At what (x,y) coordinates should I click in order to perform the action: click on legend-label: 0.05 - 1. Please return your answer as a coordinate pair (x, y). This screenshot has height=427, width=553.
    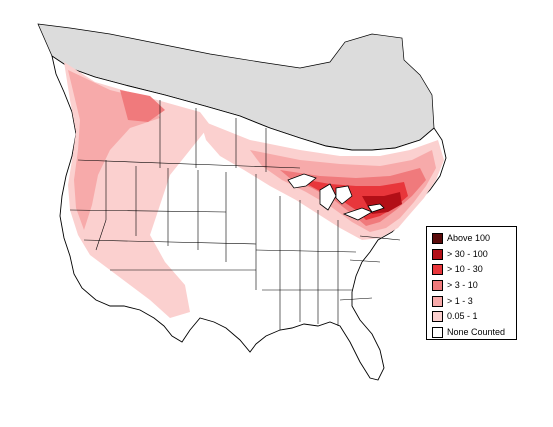
    Looking at the image, I should click on (462, 316).